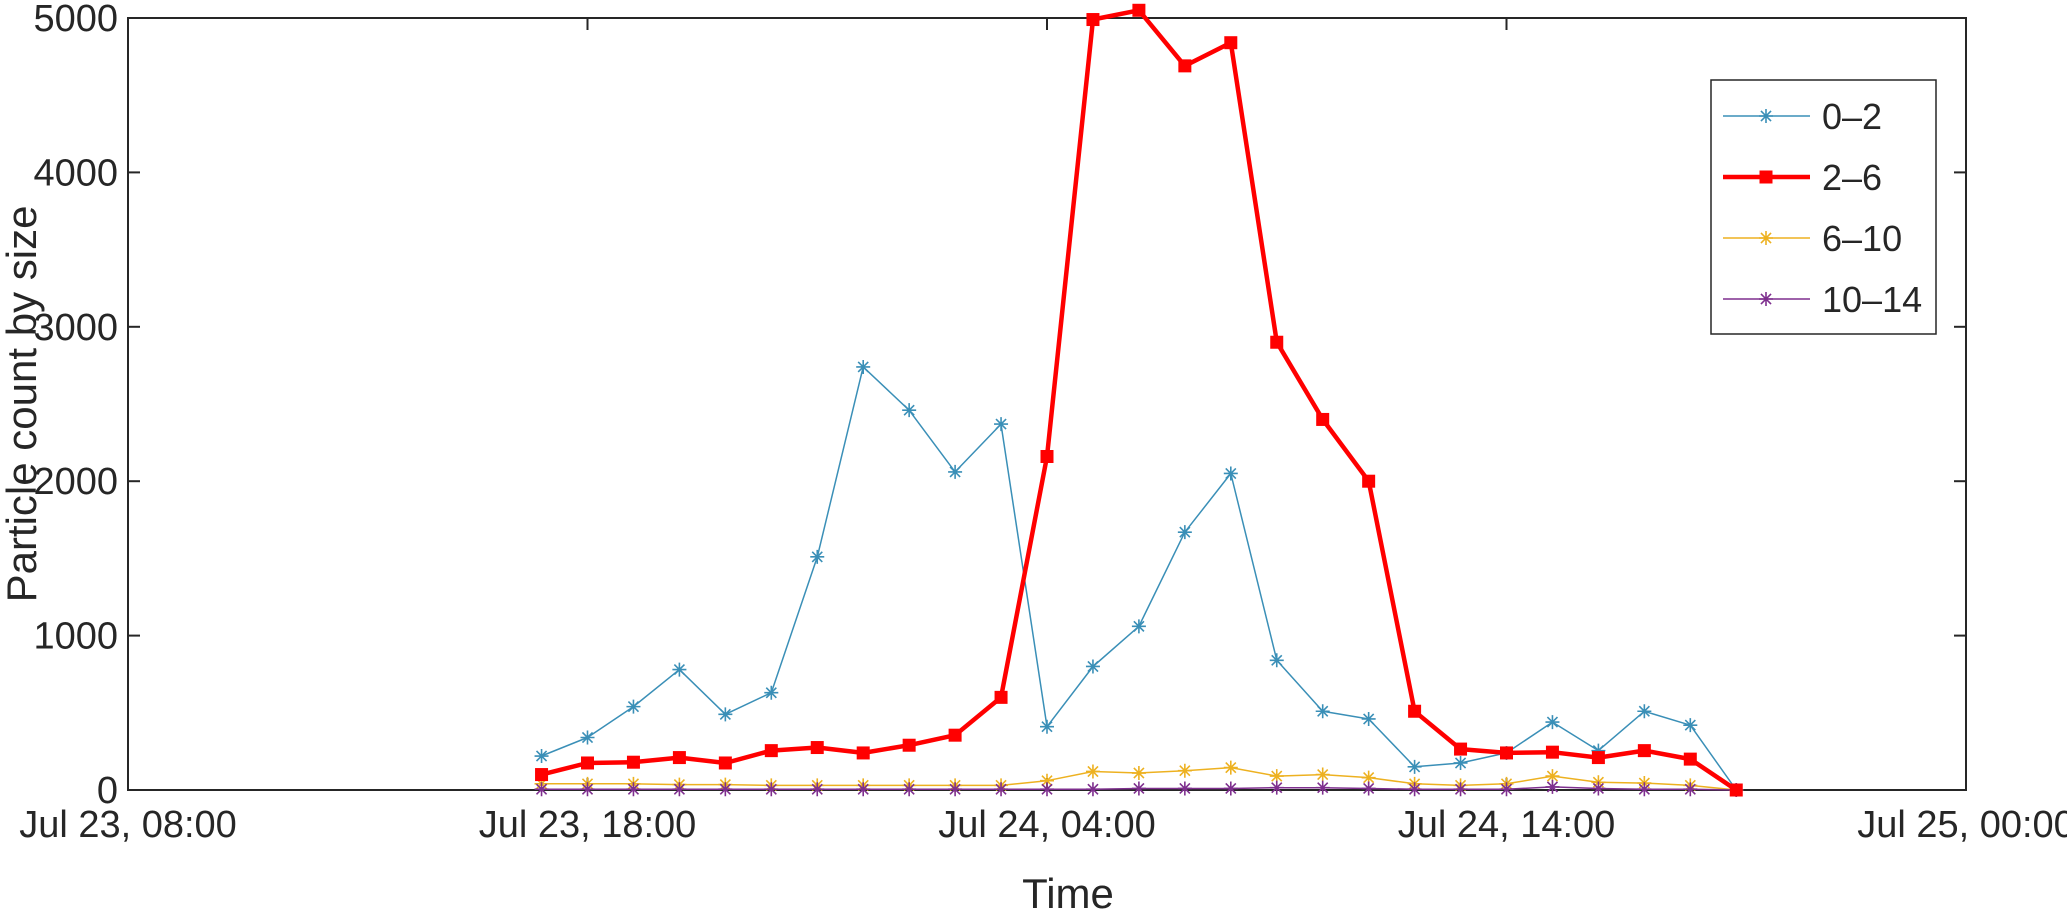  Describe the element at coordinates (1068, 893) in the screenshot. I see `x-axis-title: Time` at that location.